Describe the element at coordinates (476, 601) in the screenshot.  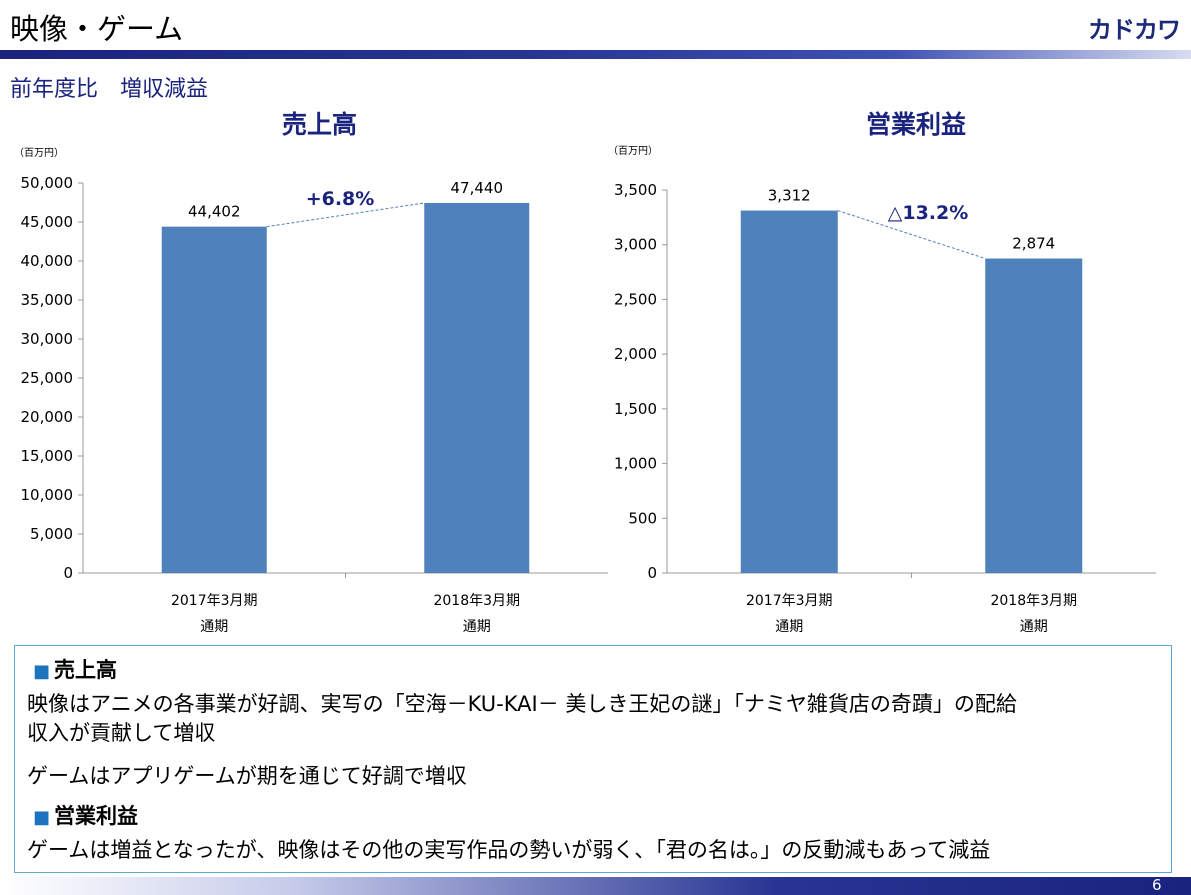
I see `sales-x-tick-label: 2018年3月期` at that location.